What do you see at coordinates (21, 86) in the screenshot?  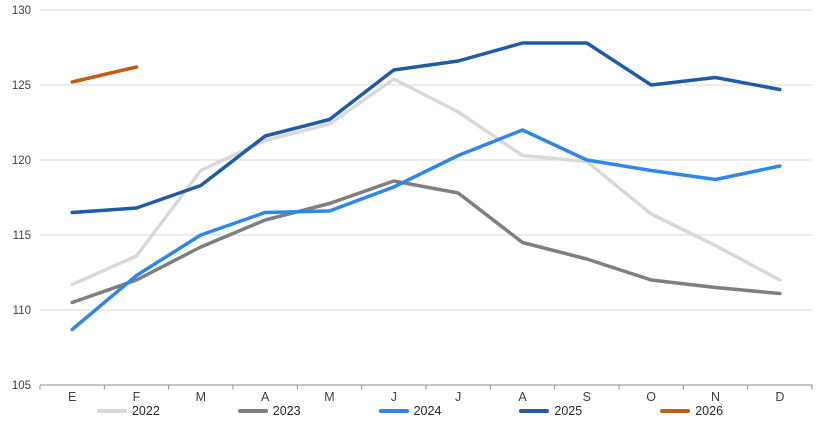 I see `y-tick-label: 125` at bounding box center [21, 86].